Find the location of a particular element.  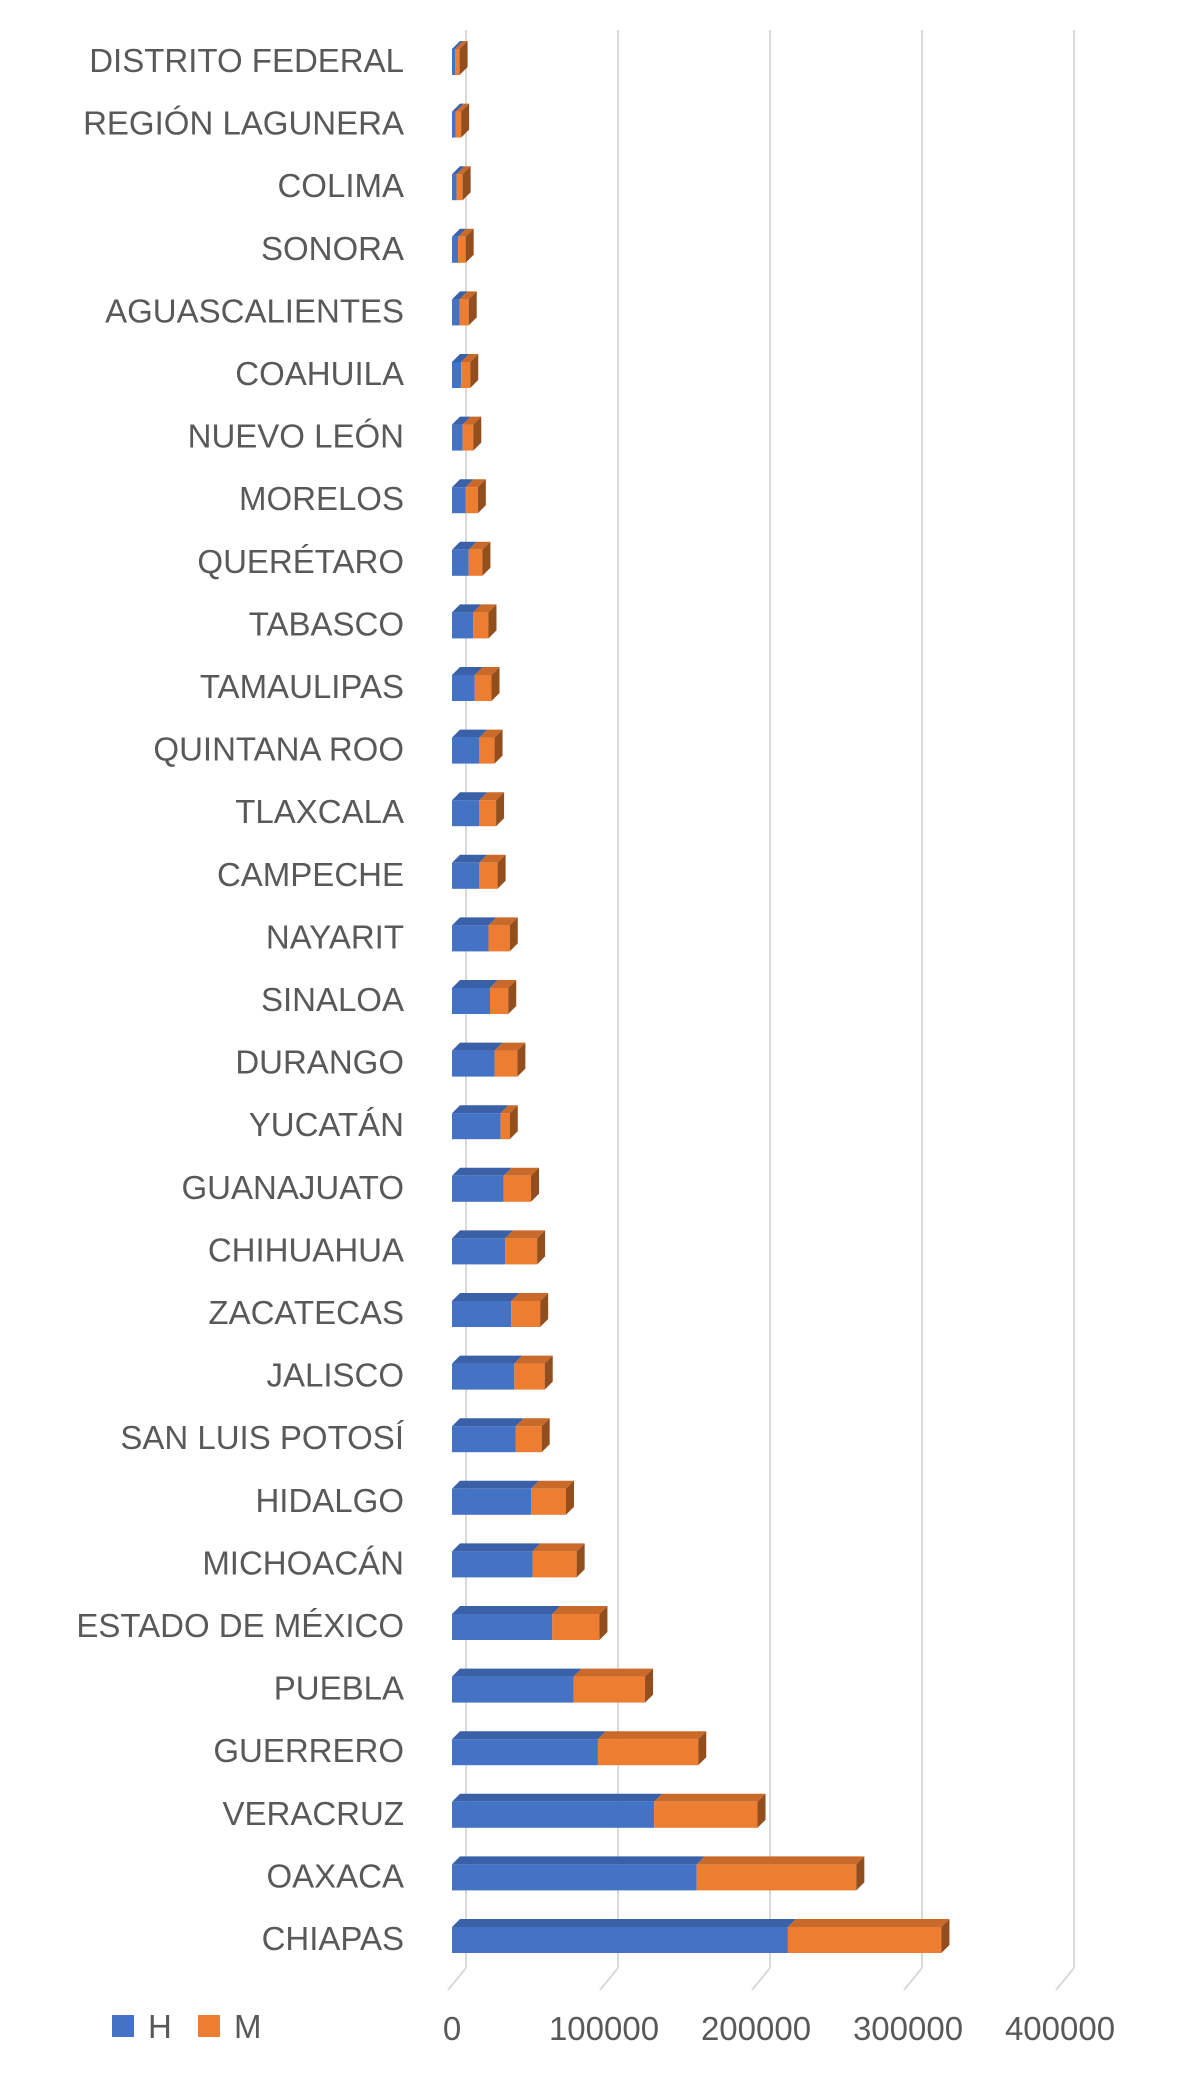

category-label: PUEBLA is located at coordinates (339, 1688).